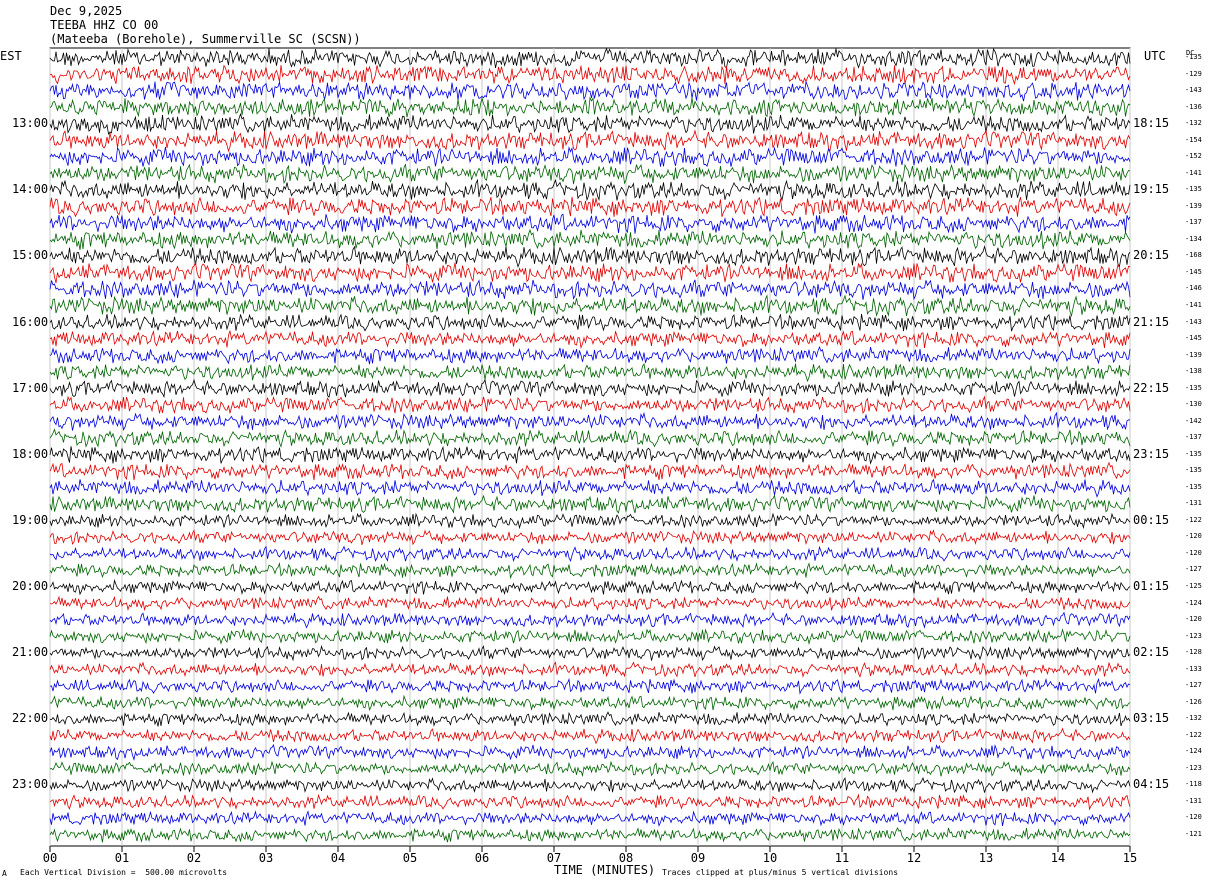 The width and height of the screenshot is (1210, 886). Describe the element at coordinates (1151, 652) in the screenshot. I see `right-hour-label: 02:15` at that location.